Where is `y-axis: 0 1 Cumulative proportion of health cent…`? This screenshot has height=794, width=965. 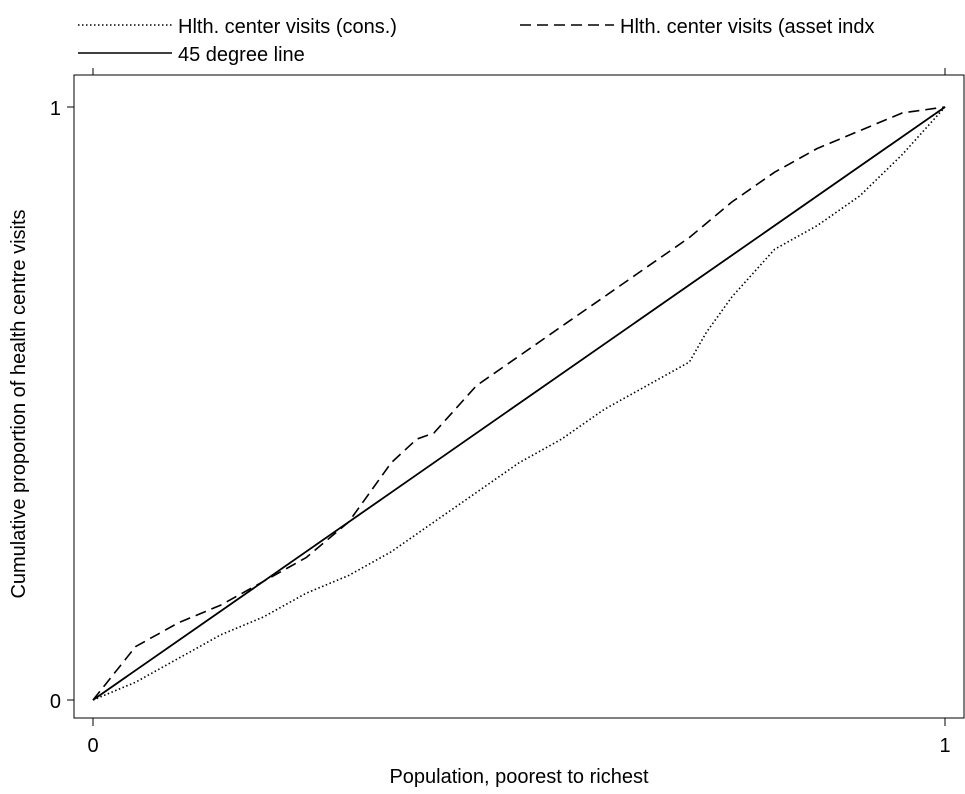 y-axis: 0 1 Cumulative proportion of health cent… is located at coordinates (41, 405).